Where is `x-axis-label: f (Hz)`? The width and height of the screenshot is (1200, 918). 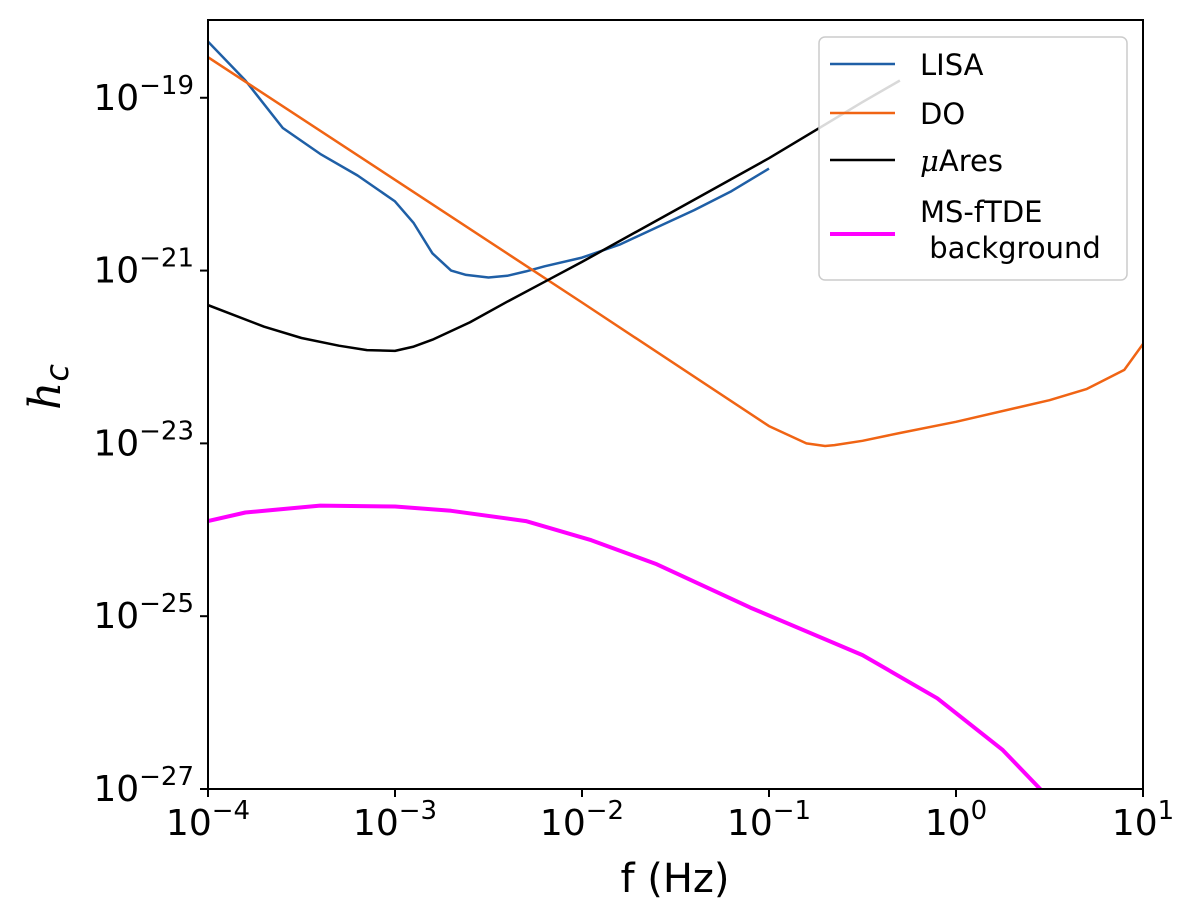
x-axis-label: f (Hz) is located at coordinates (674, 879).